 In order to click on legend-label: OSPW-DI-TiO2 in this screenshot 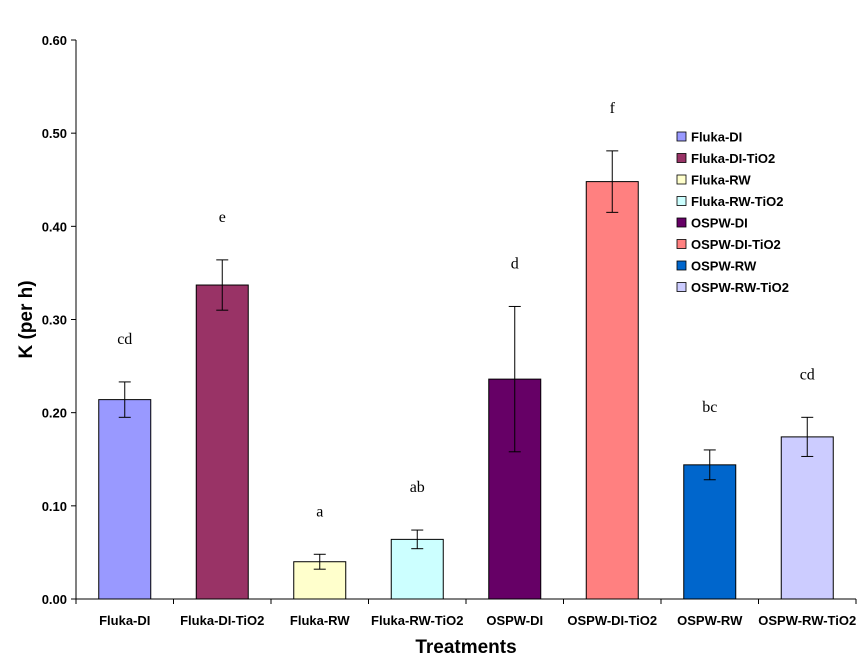, I will do `click(736, 244)`.